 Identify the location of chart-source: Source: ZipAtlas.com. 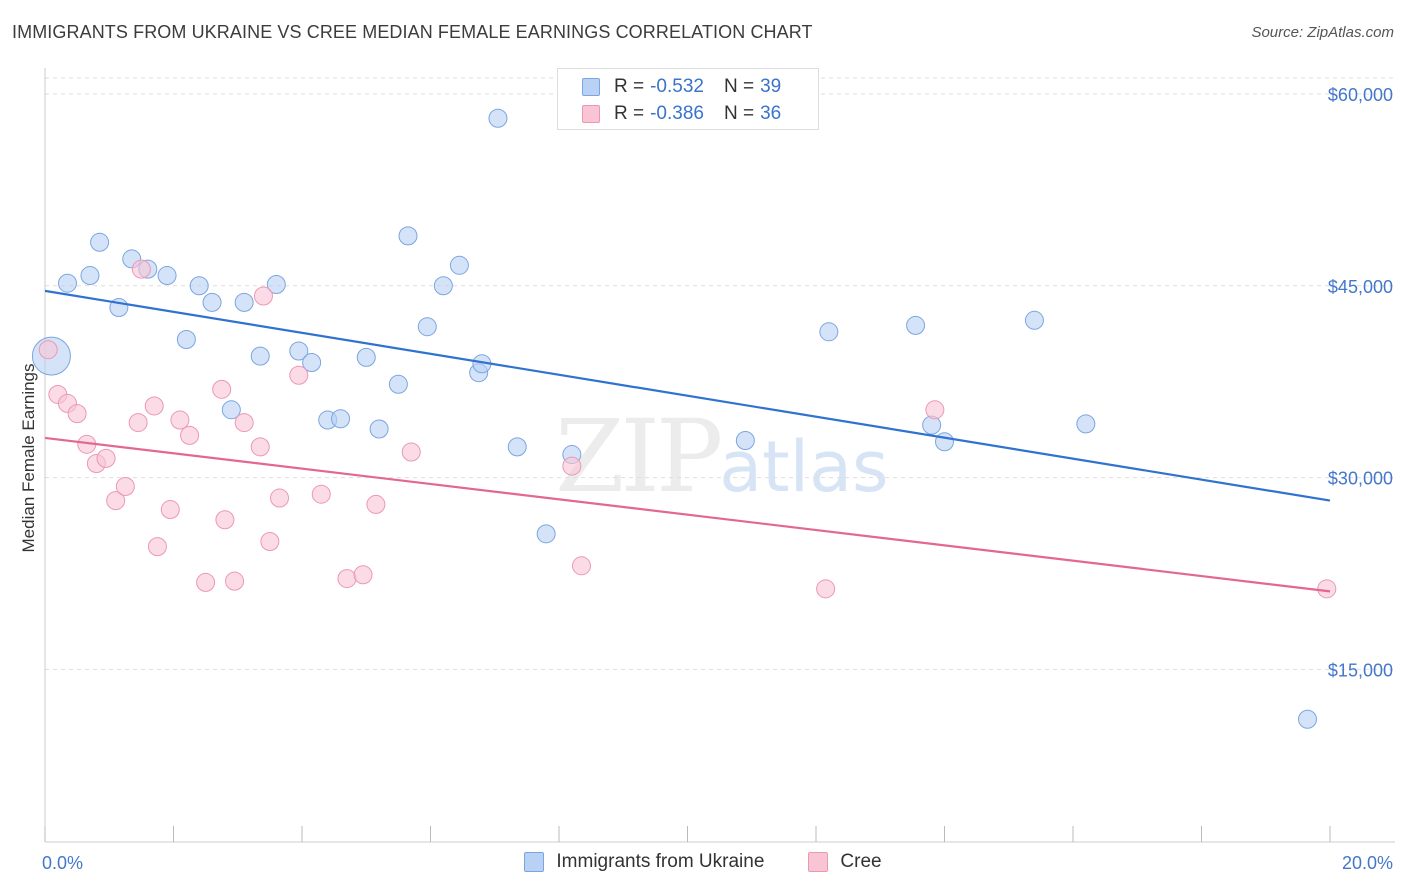
(1322, 32).